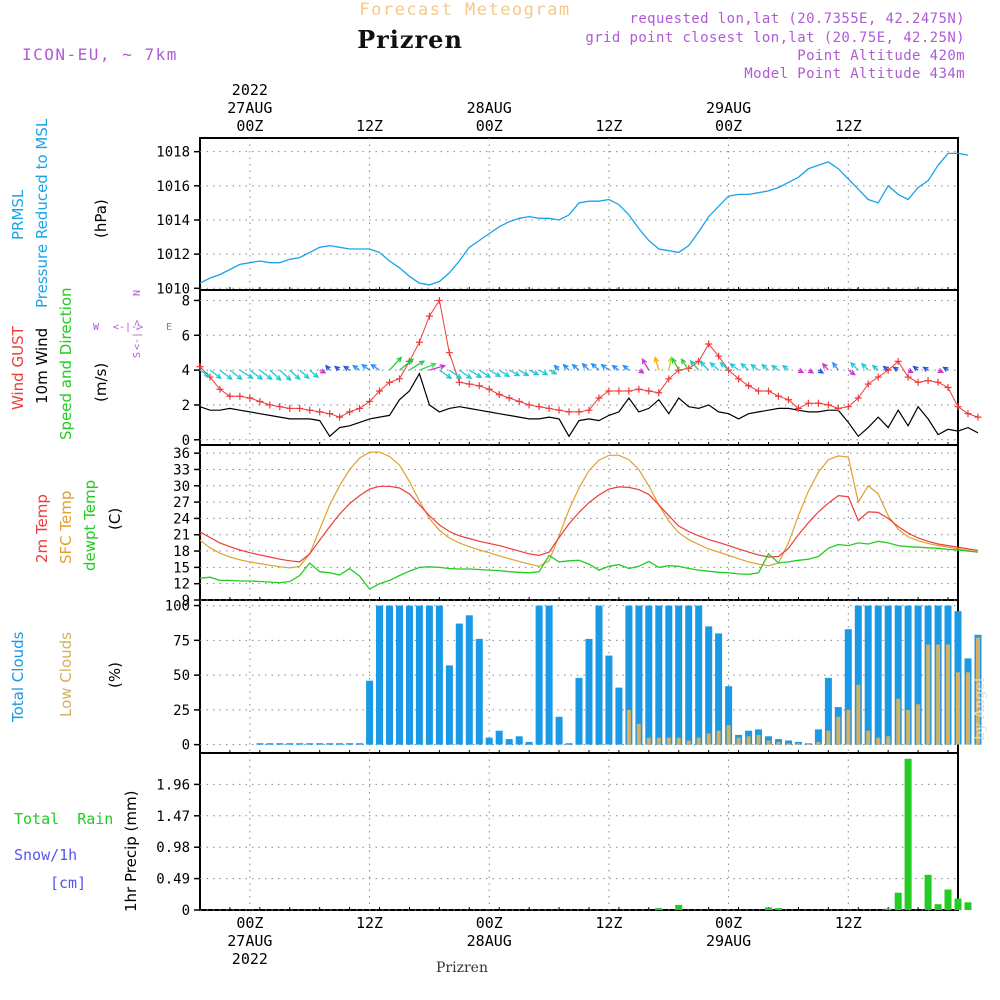  What do you see at coordinates (181, 454) in the screenshot?
I see `temp-ytick-label: 36` at bounding box center [181, 454].